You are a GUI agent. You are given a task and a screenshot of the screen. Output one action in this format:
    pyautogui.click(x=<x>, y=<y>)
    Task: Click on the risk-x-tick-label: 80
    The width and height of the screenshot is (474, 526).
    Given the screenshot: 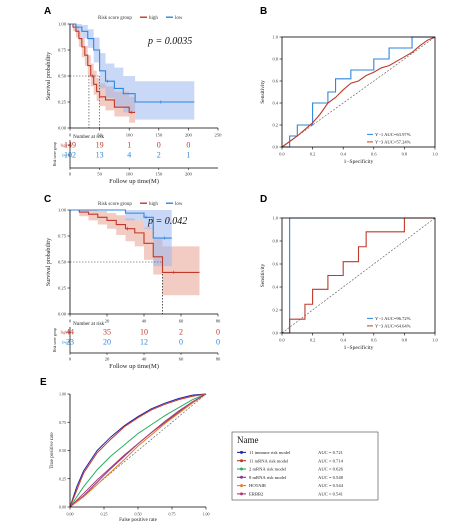 What is the action you would take?
    pyautogui.click(x=218, y=359)
    